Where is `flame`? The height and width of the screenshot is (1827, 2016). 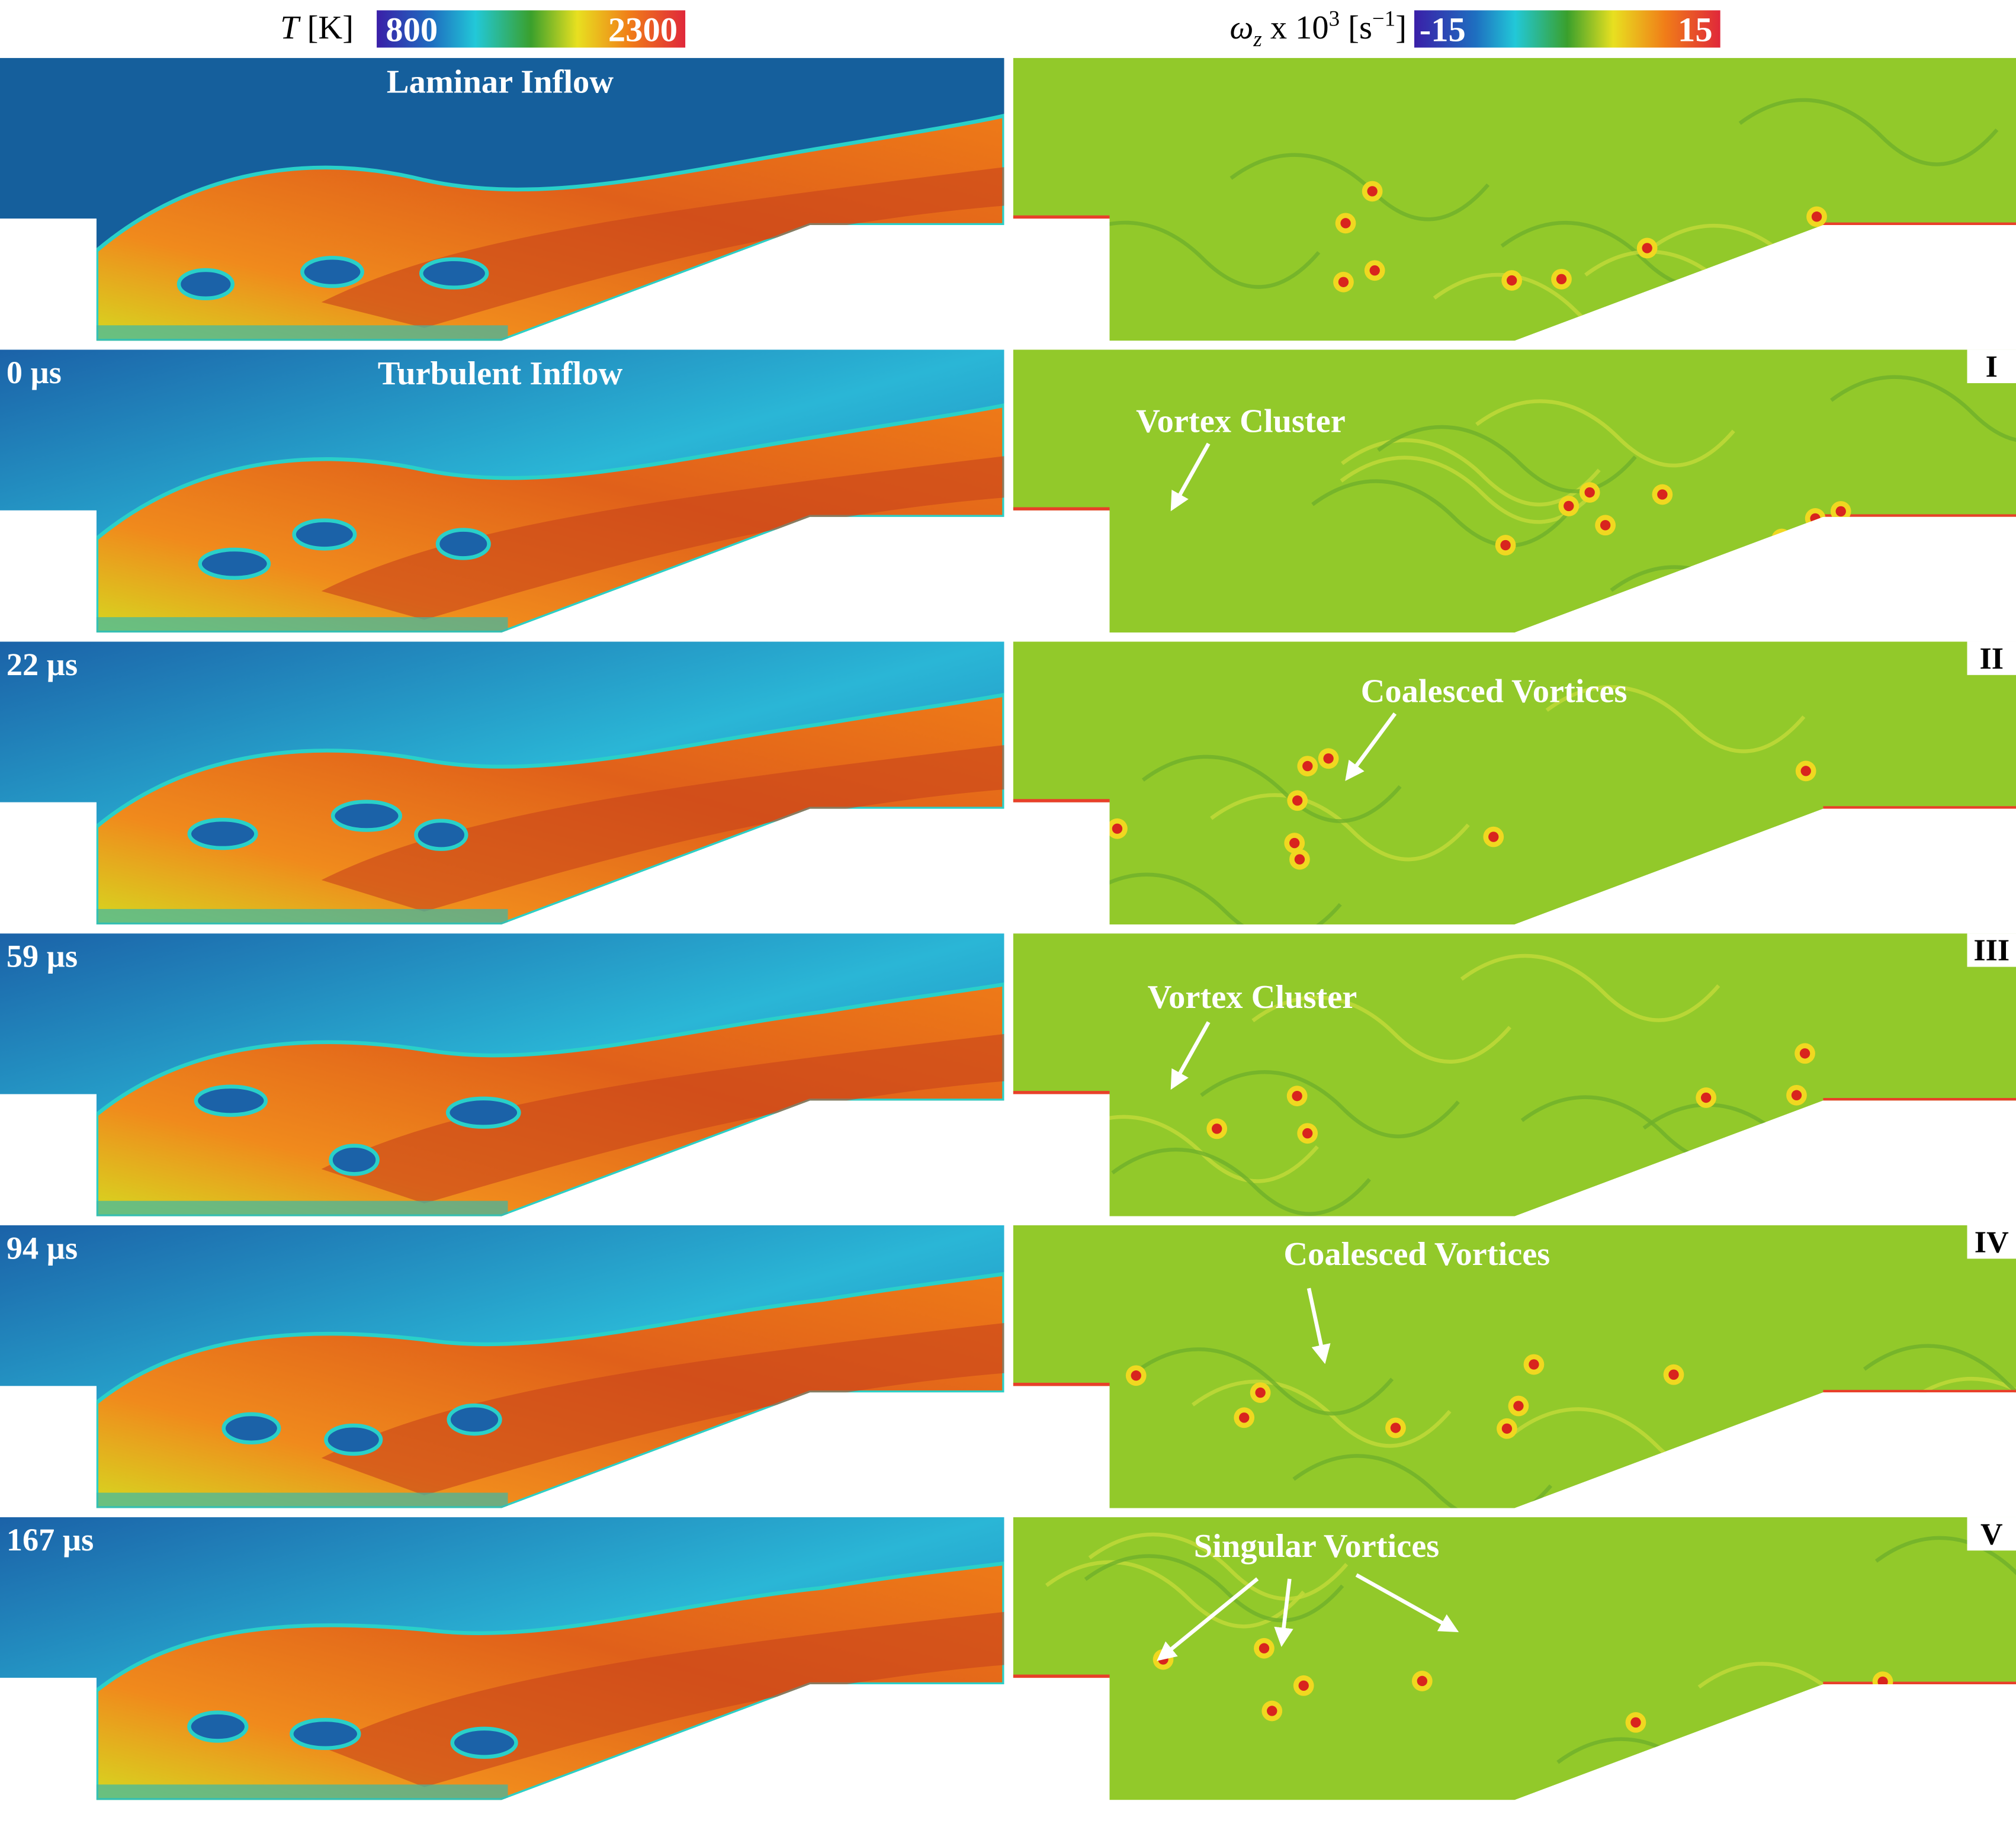 flame is located at coordinates (549, 518).